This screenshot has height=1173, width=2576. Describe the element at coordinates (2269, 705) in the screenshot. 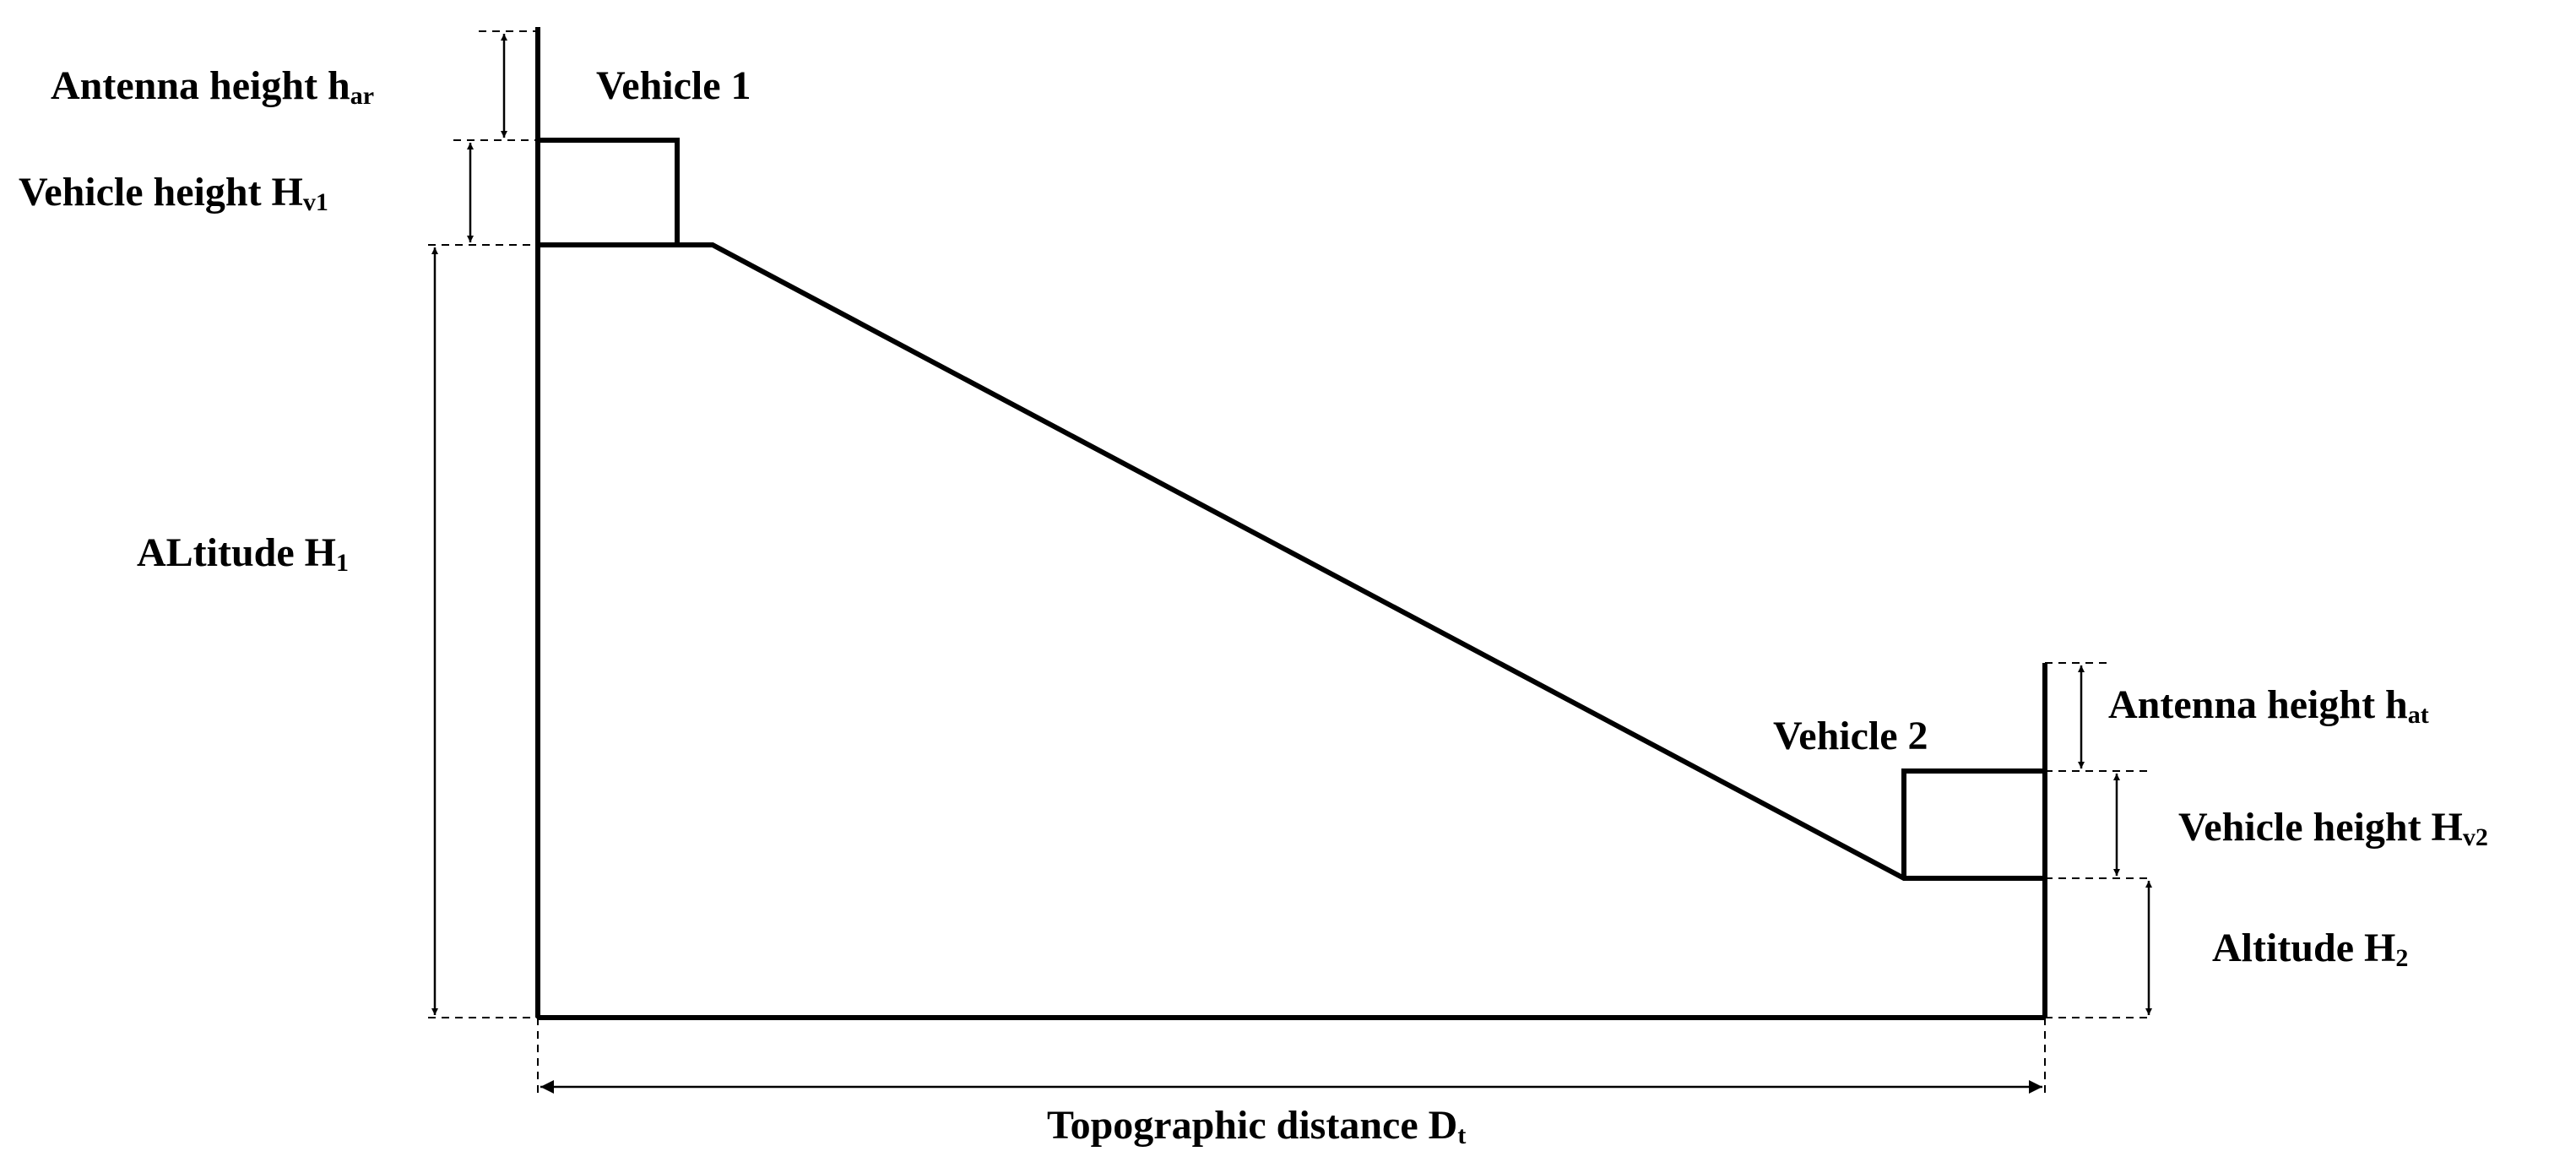

I see `antenna-height-t-label: Antenna height hat` at that location.